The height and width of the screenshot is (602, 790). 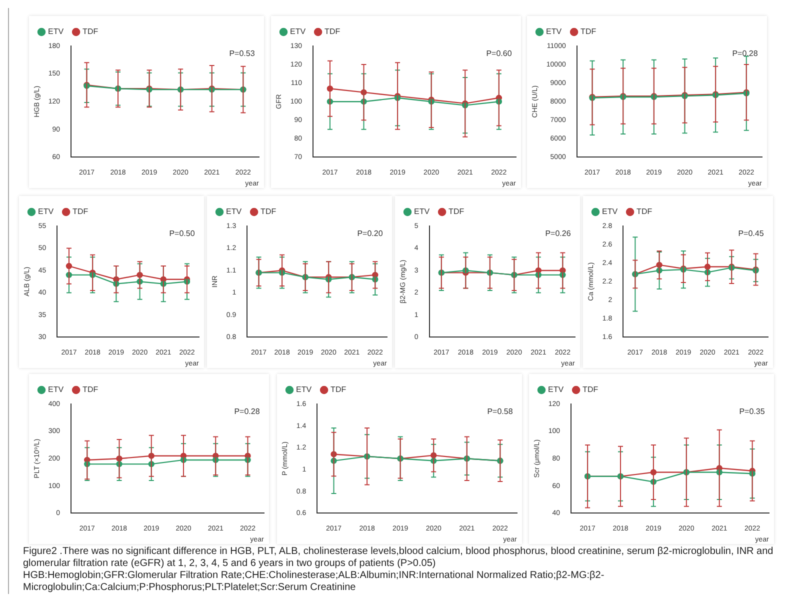 I want to click on caption: Figure2 .There was no significant difference in HGB, PLT, ALB, cholinesterase levels,blood calcium, blood phosphorus, blood creatinine, serum β2-microglobulin, INR and glomerular filtration rate (eGFR) at 1, 2, 3, 4, 5 and 6 years in two groups of patients (P>0.05), so click(x=398, y=558).